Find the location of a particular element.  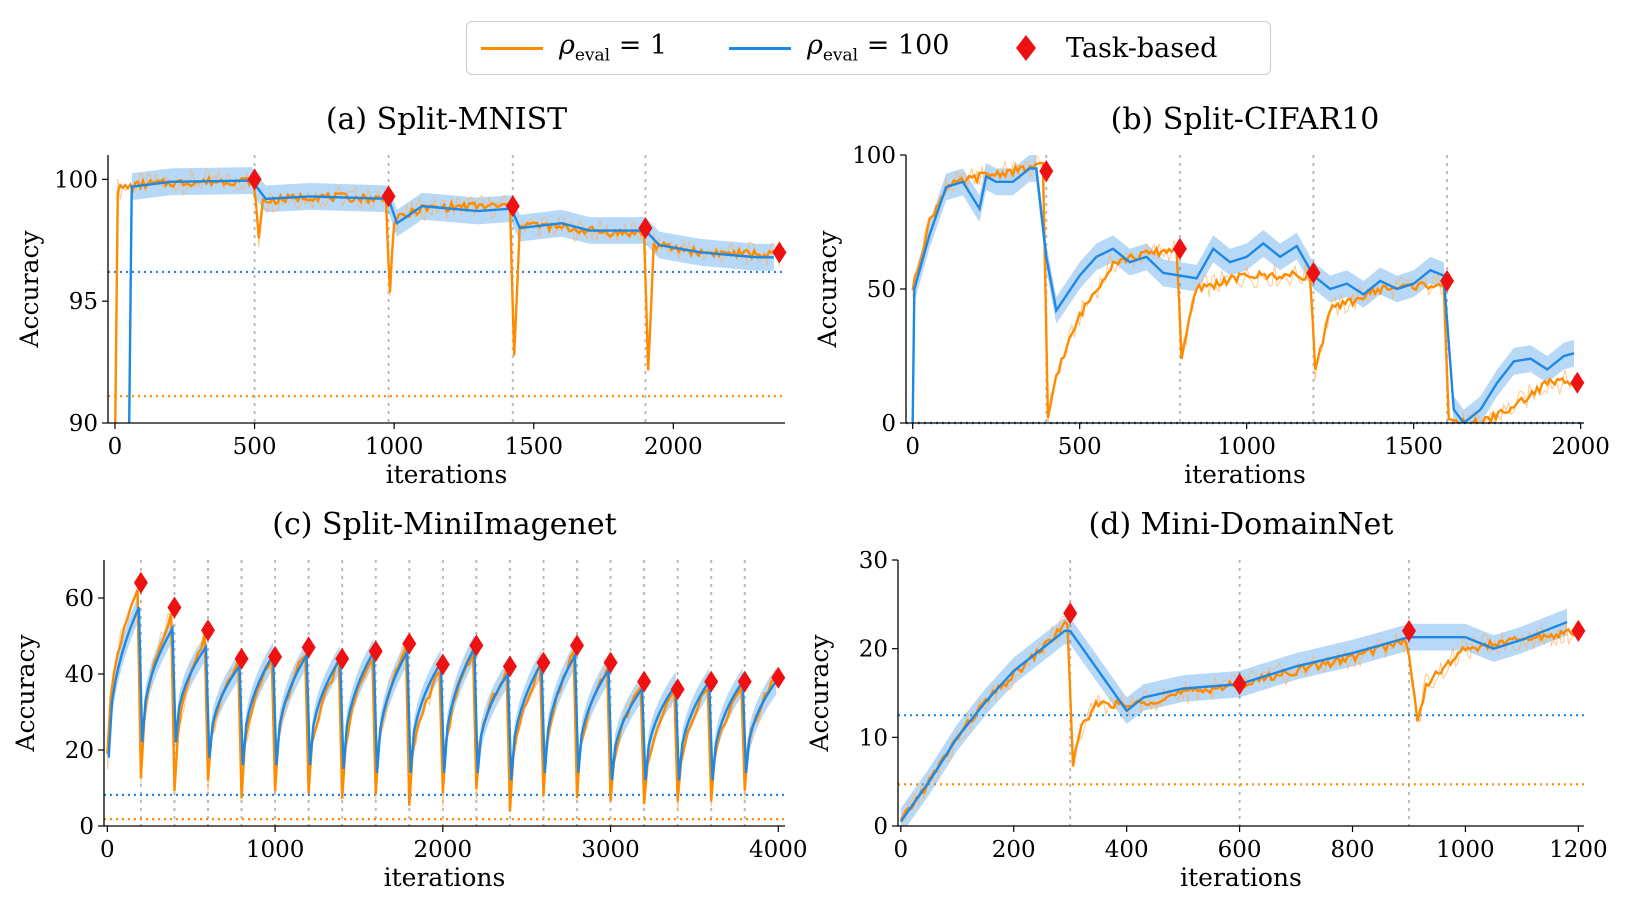

legend-item-task-based: Task-based is located at coordinates (1114, 48).